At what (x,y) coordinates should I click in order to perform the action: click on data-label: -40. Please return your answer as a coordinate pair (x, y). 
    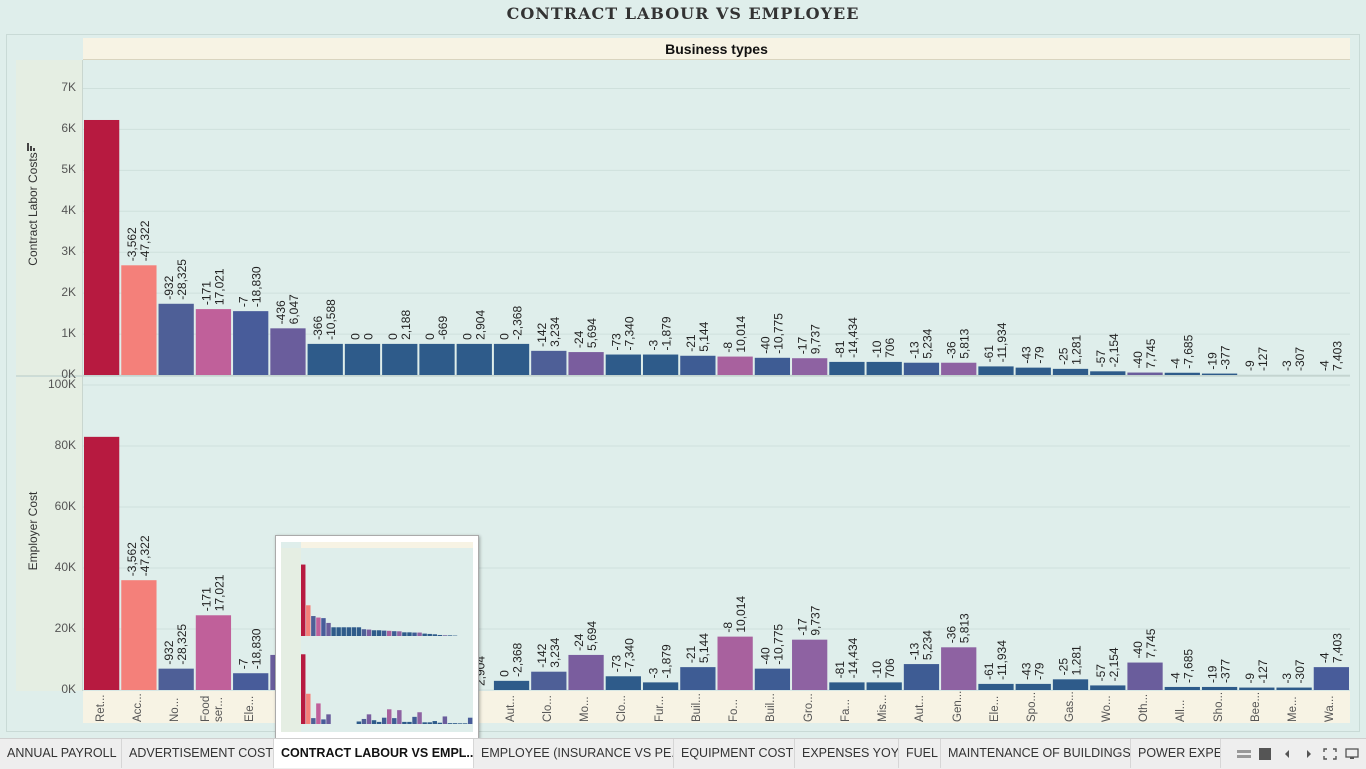
    Looking at the image, I should click on (1138, 360).